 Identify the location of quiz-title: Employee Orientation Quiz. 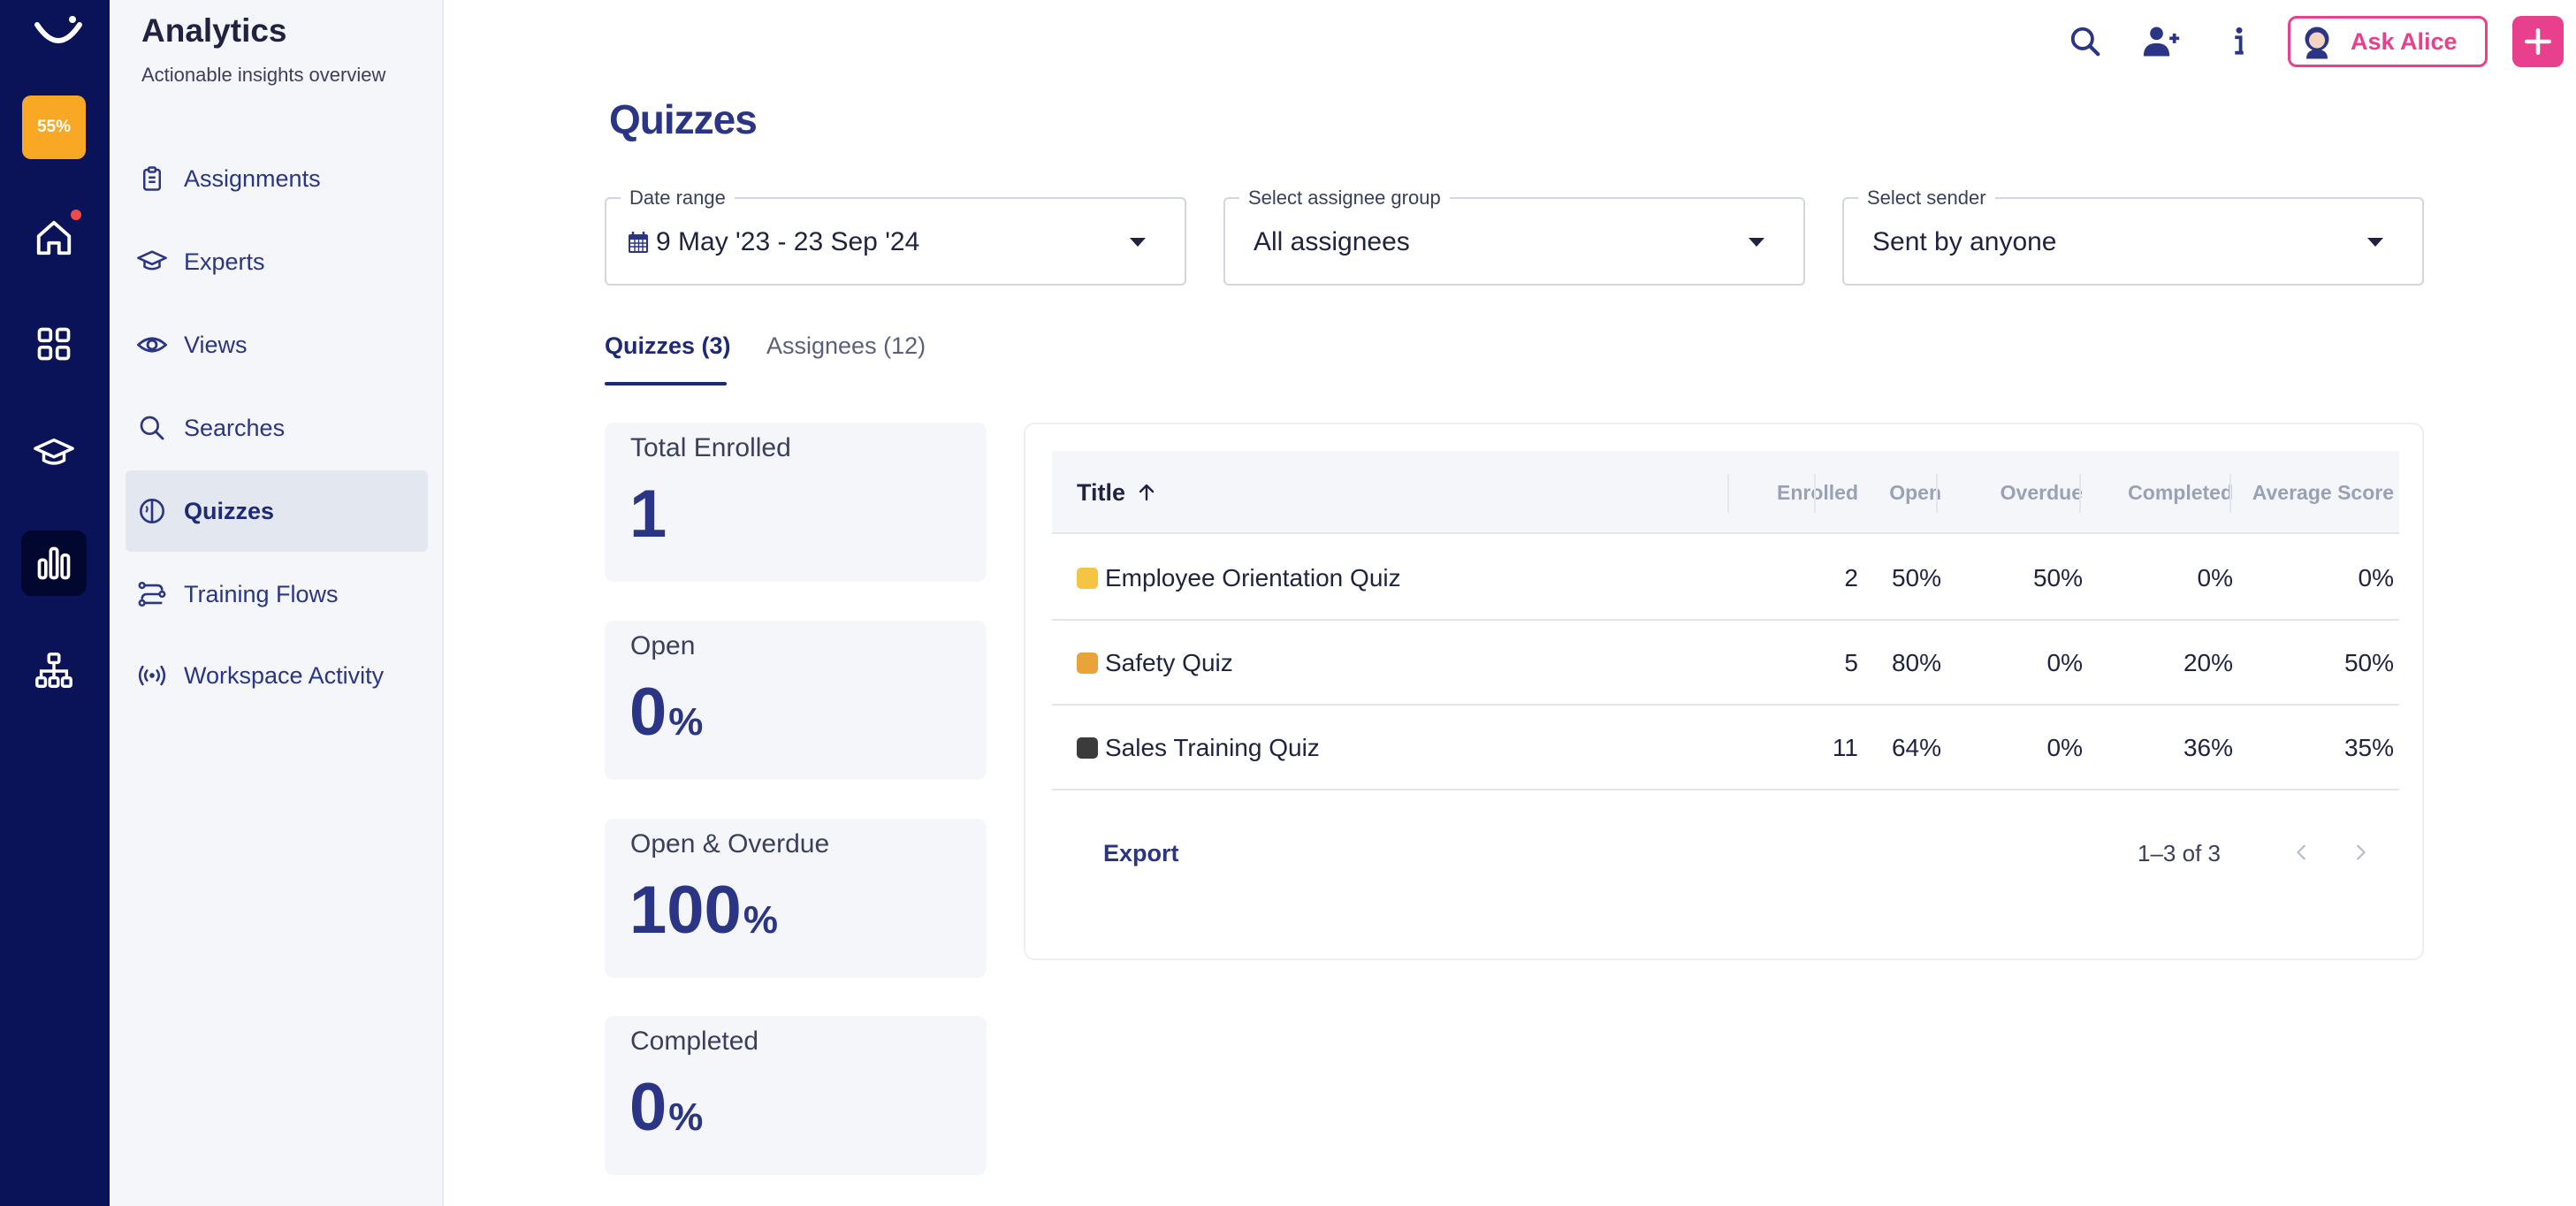
(1253, 578).